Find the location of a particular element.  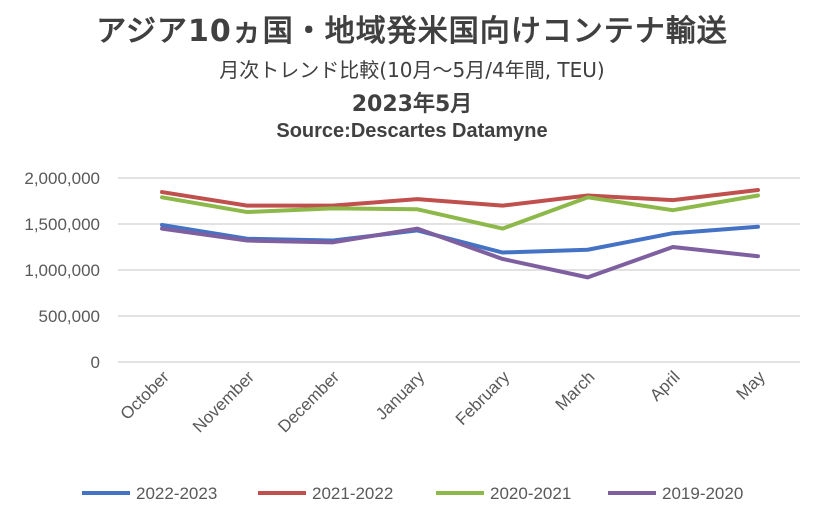

y-tick-label: 500,000 is located at coordinates (69, 316).